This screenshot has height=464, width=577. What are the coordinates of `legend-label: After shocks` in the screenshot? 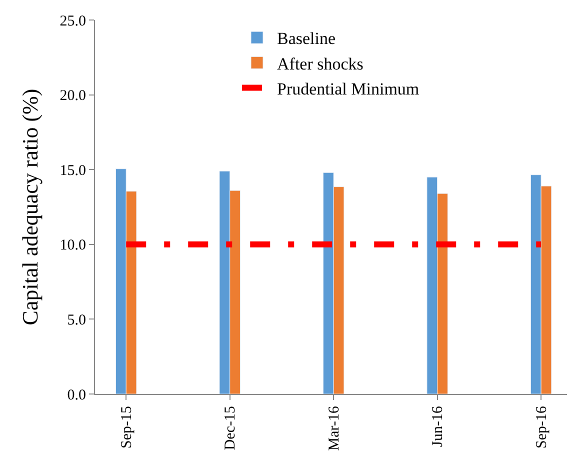 It's located at (320, 64).